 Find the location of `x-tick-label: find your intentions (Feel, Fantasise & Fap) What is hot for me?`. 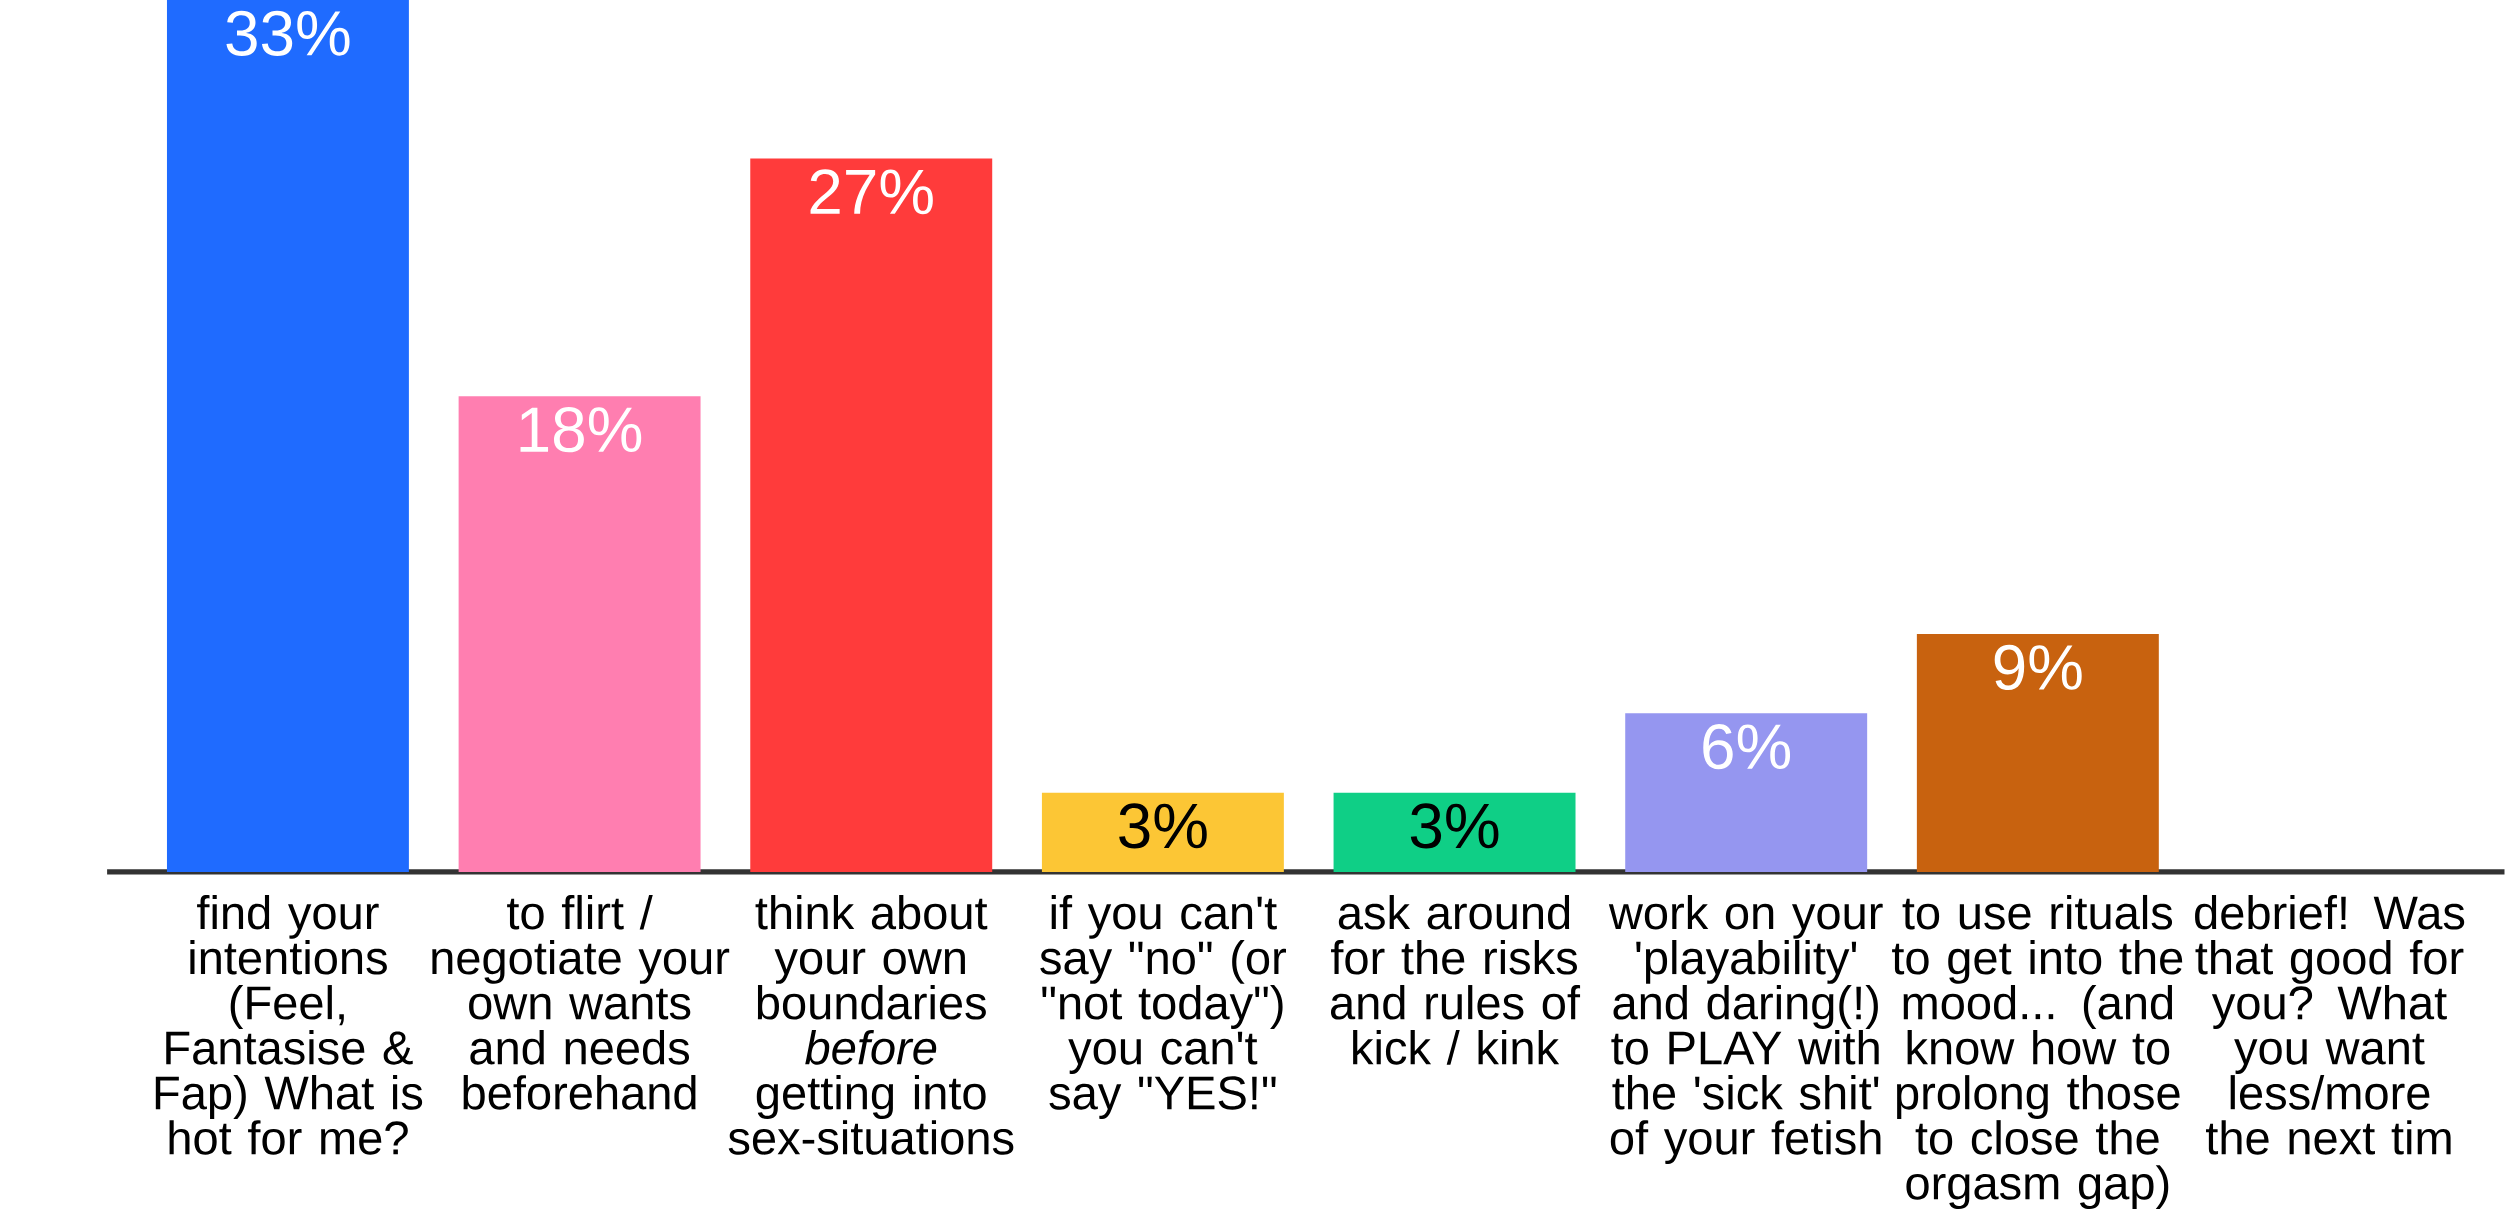

x-tick-label: find your intentions (Feel, Fantasise & Fap) What is hot for me? is located at coordinates (289, 1025).